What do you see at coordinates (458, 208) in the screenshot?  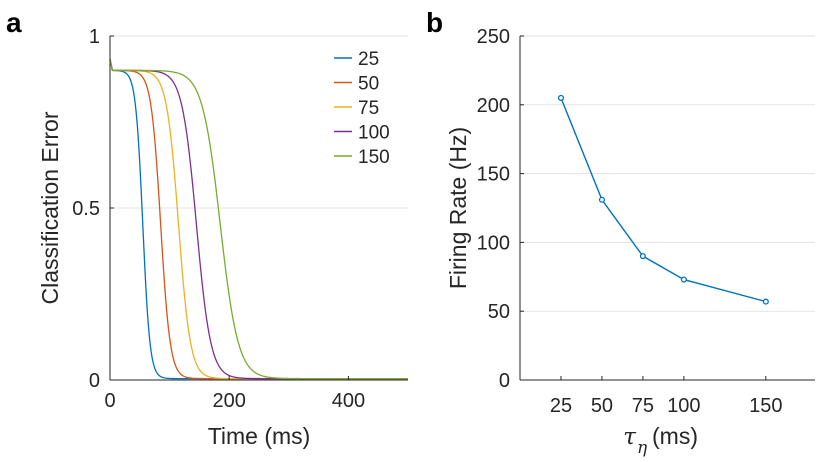 I see `b-y-axis-label: Firing Rate (Hz)` at bounding box center [458, 208].